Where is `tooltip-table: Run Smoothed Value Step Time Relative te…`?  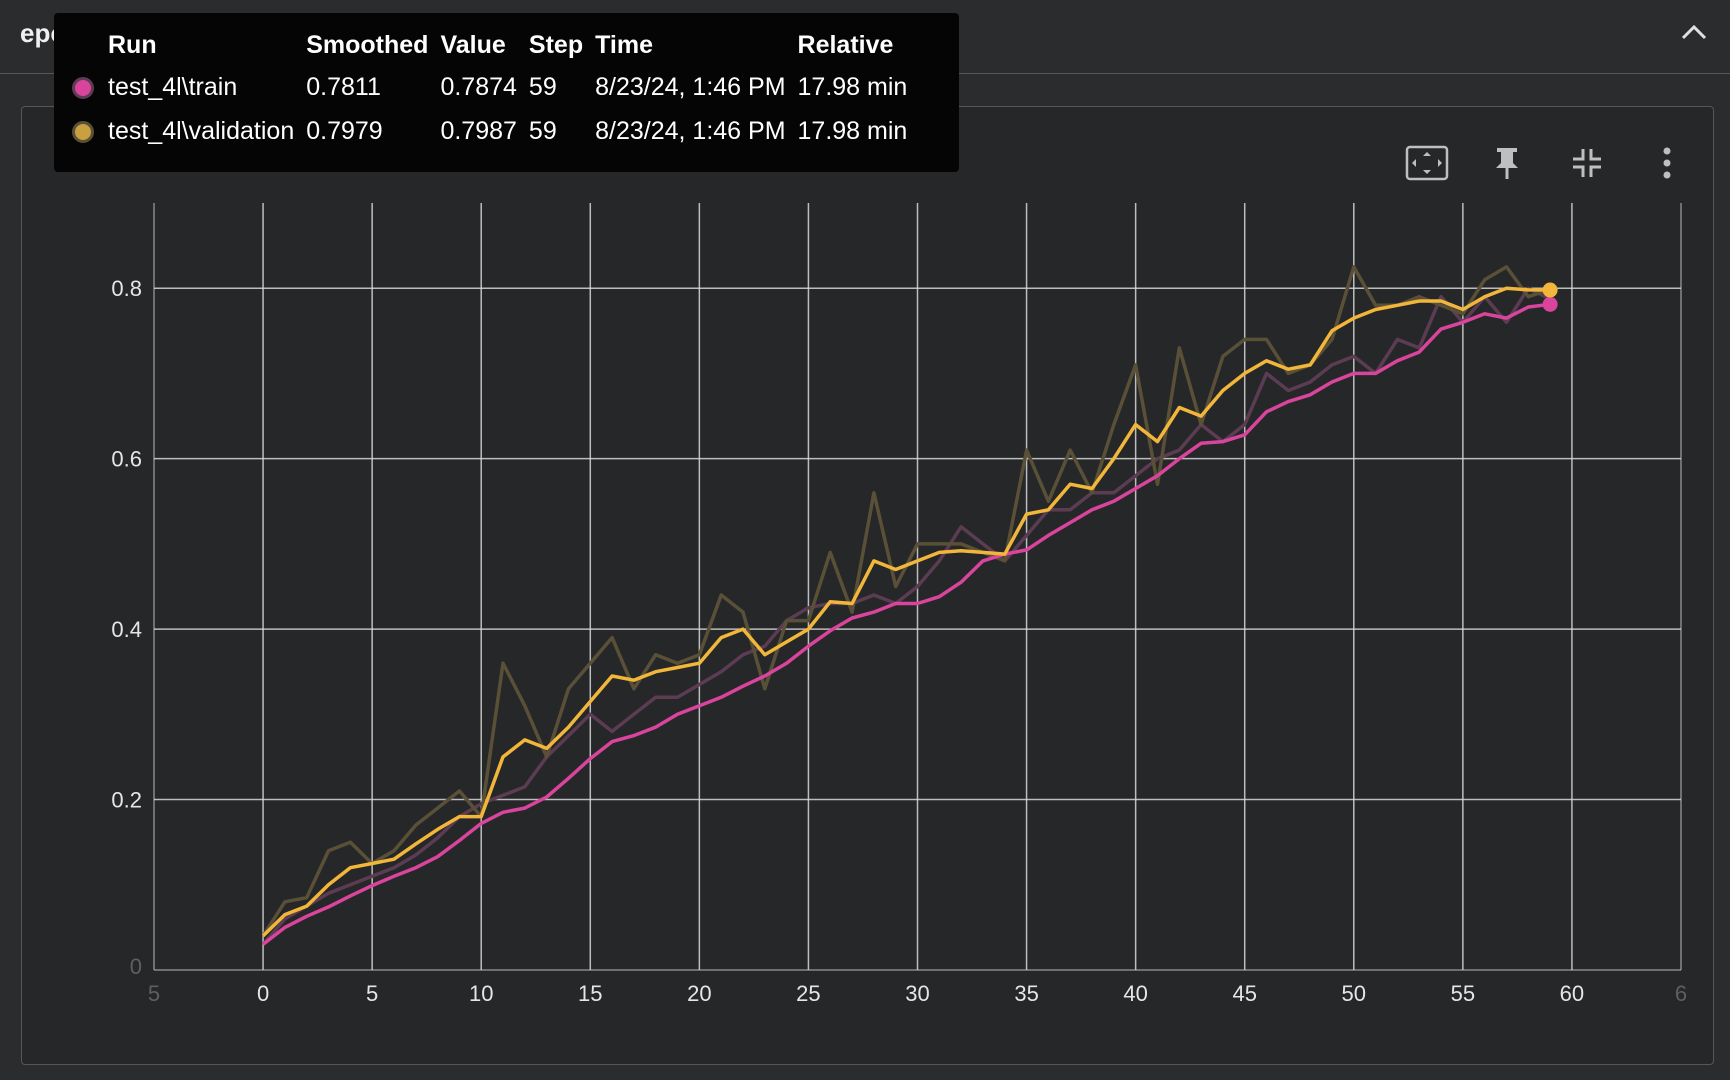 tooltip-table: Run Smoothed Value Step Time Relative te… is located at coordinates (495, 92).